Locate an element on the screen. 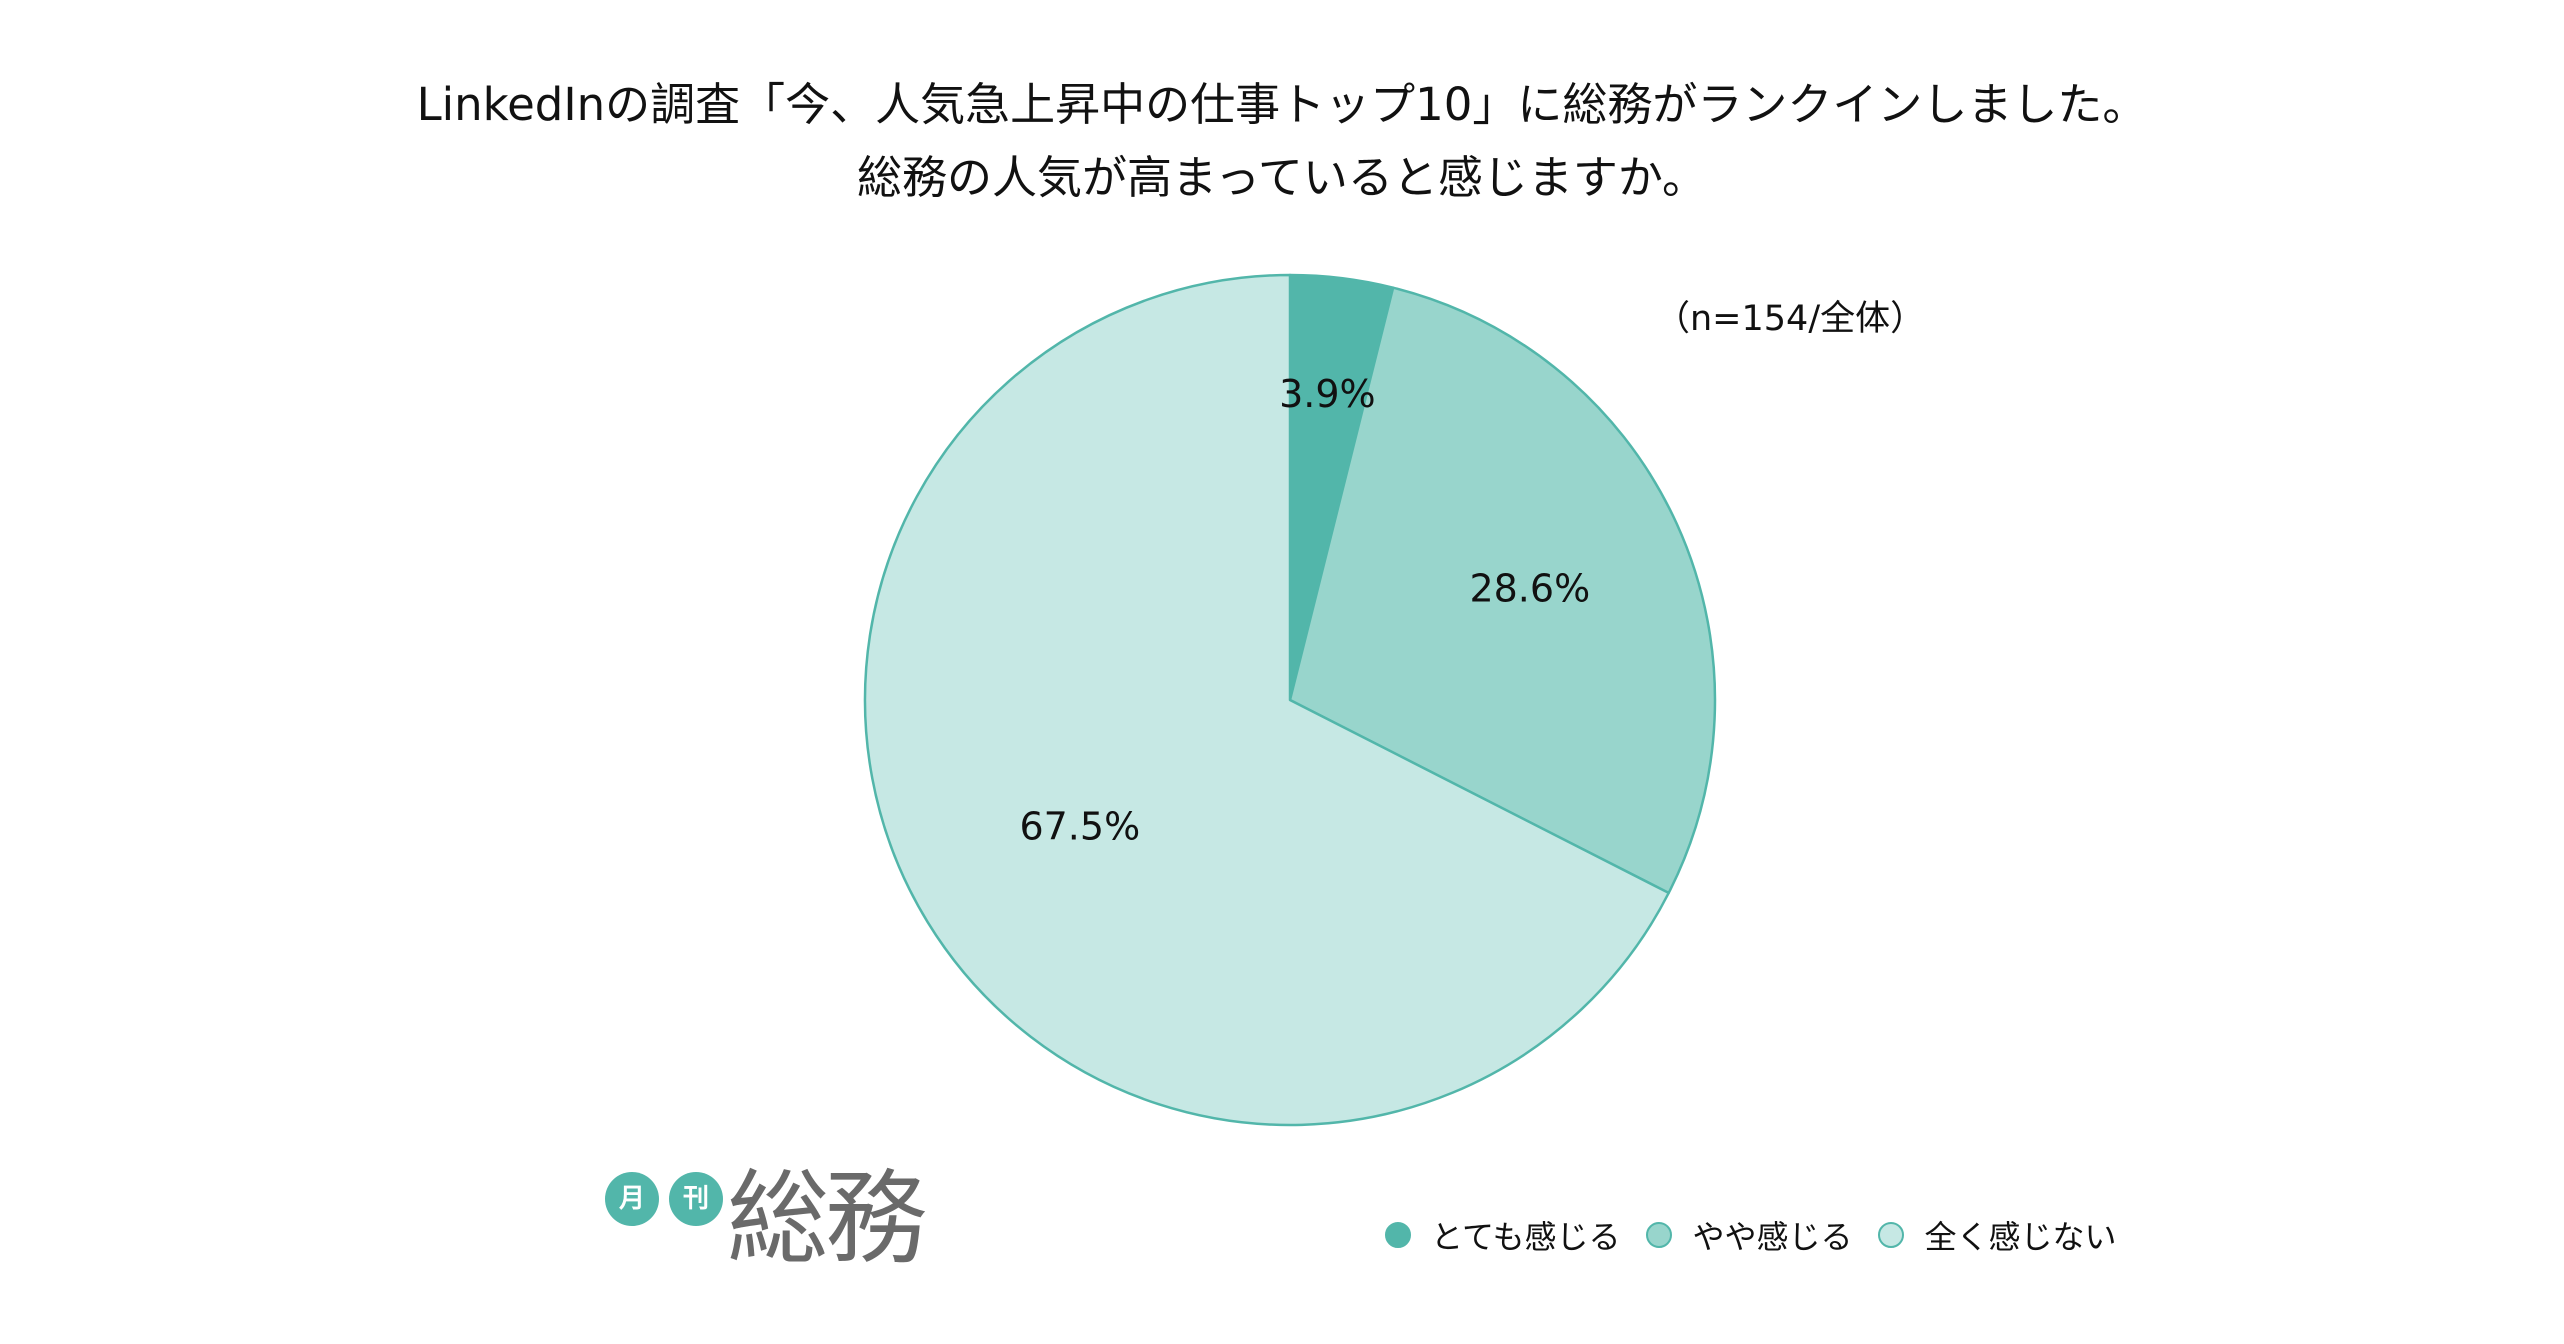  legend-item-1: とても感じる is located at coordinates (1502, 1235).